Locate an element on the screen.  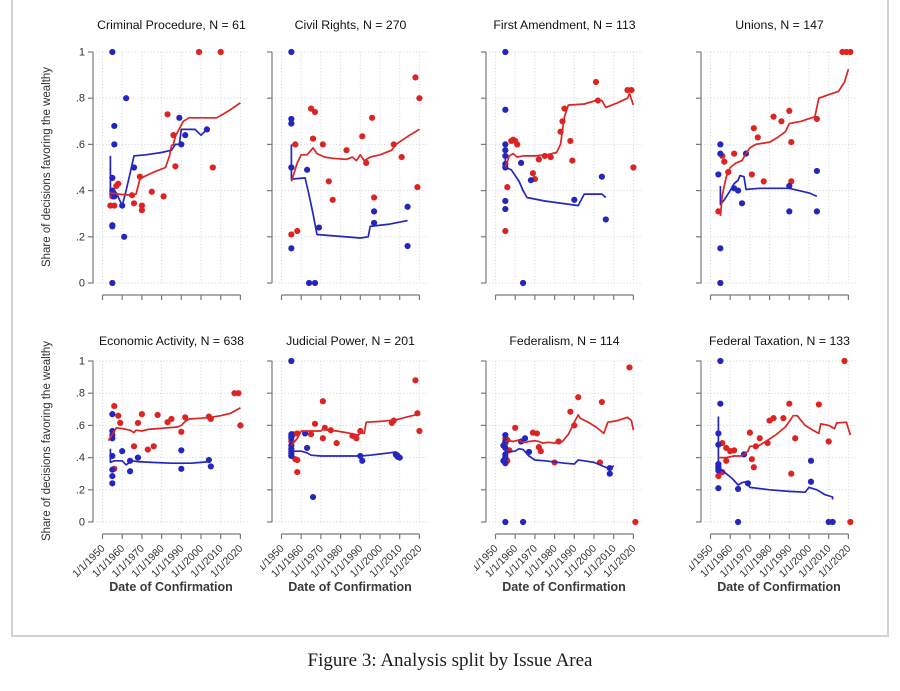
panel-title: Civil Rights, N = 270 is located at coordinates (351, 25).